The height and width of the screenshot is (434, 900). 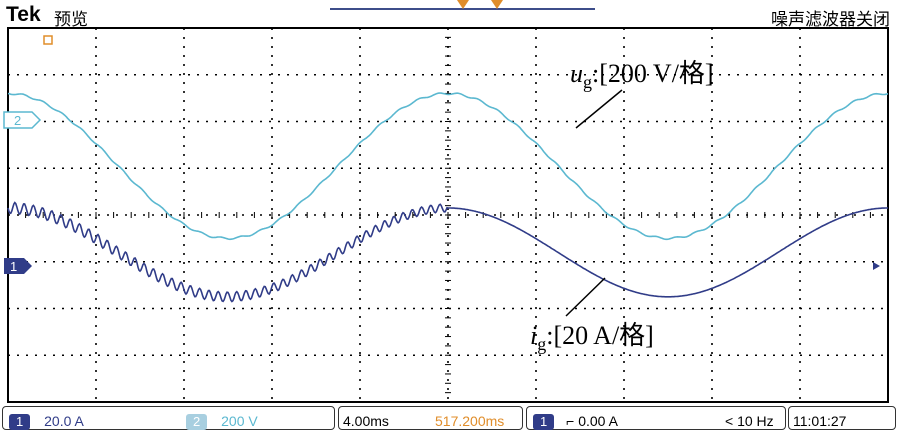 I want to click on ch1-right-marker, so click(x=876, y=266).